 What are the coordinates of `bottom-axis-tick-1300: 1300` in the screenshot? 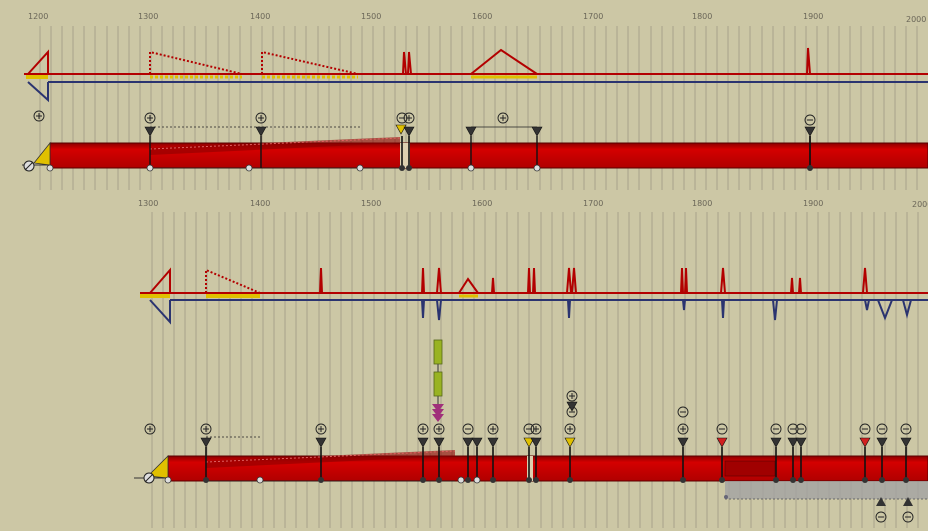 It's located at (148, 203).